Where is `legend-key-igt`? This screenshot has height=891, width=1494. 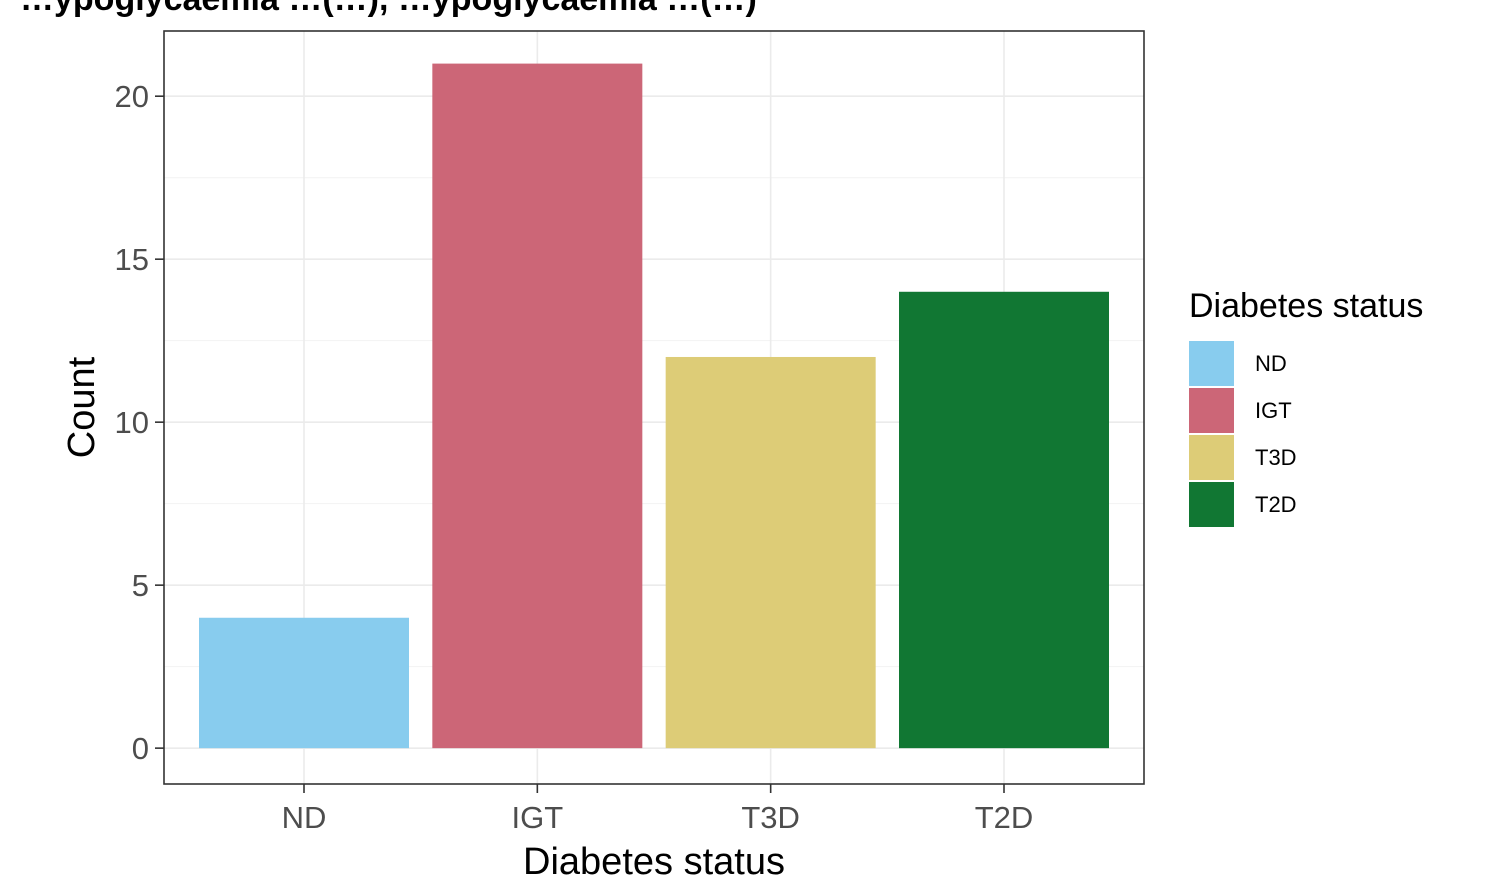 legend-key-igt is located at coordinates (1211, 410).